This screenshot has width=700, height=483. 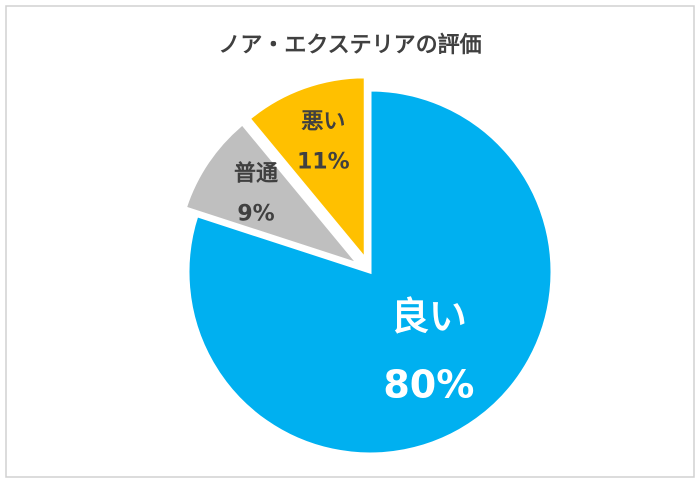 What do you see at coordinates (429, 316) in the screenshot?
I see `slice-category-label: 良い` at bounding box center [429, 316].